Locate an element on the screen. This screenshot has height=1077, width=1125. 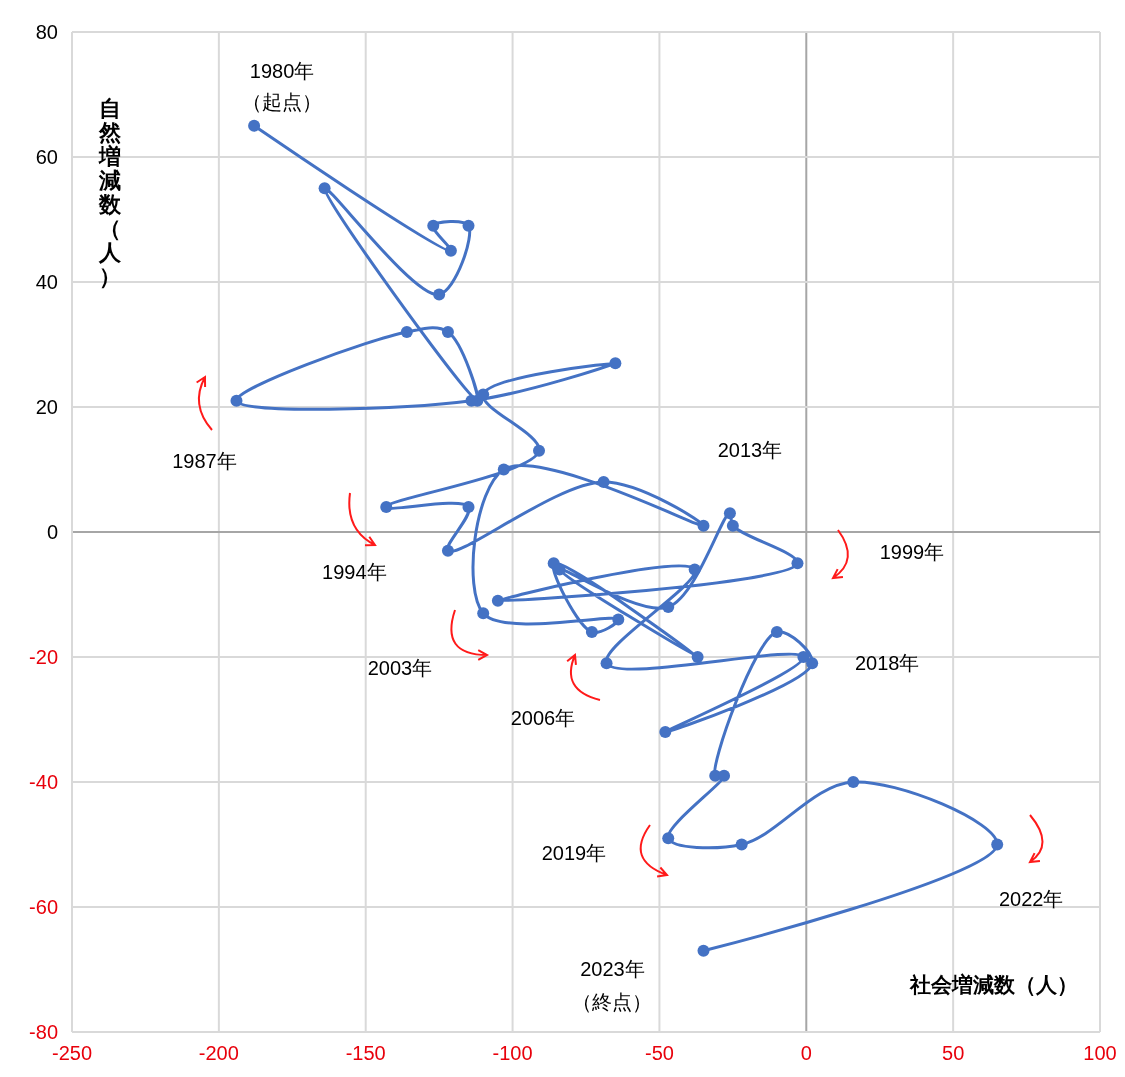
annotation: 2013年 is located at coordinates (750, 450).